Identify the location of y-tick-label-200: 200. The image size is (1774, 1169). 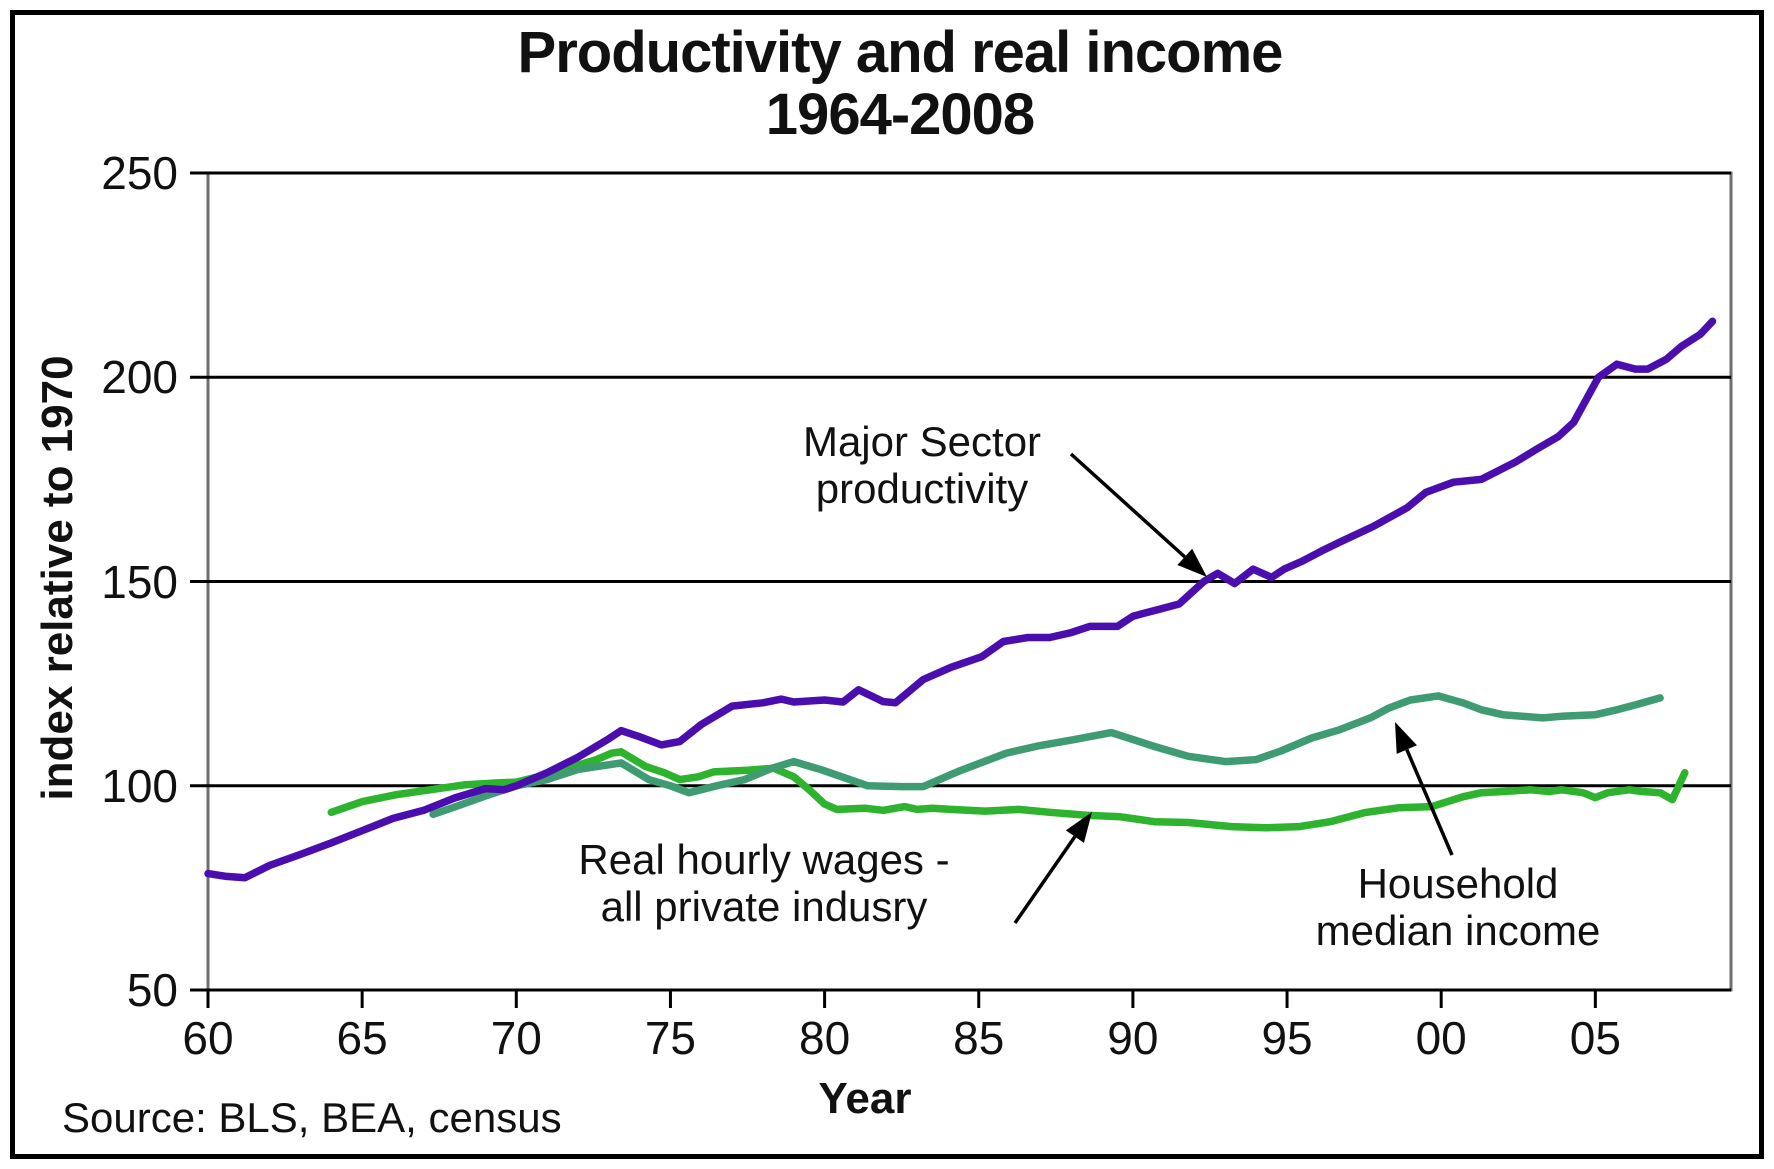
(139, 377).